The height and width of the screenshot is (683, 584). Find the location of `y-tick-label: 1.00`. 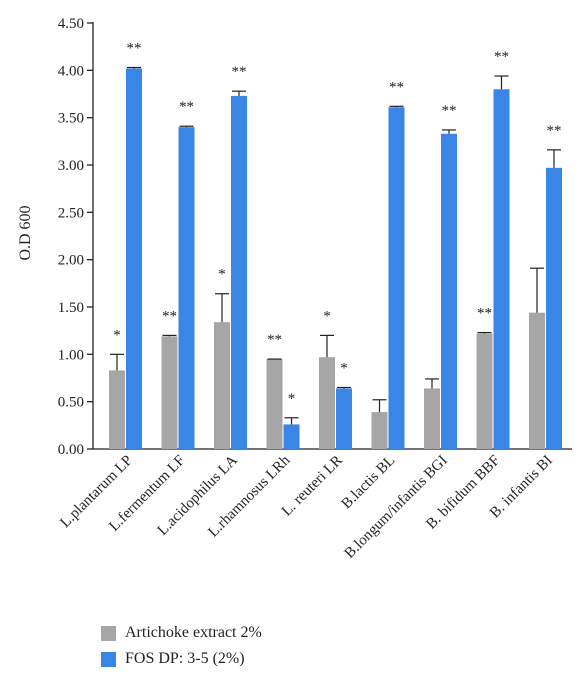

y-tick-label: 1.00 is located at coordinates (71, 355).